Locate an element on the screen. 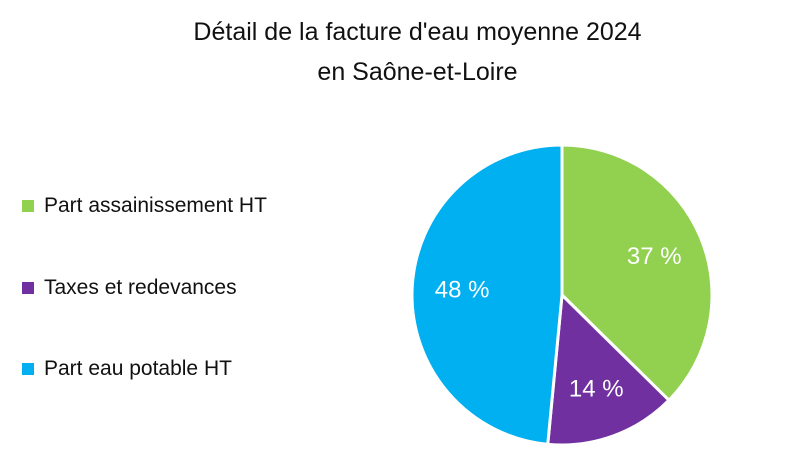  pie-slice-assainissement is located at coordinates (637, 272).